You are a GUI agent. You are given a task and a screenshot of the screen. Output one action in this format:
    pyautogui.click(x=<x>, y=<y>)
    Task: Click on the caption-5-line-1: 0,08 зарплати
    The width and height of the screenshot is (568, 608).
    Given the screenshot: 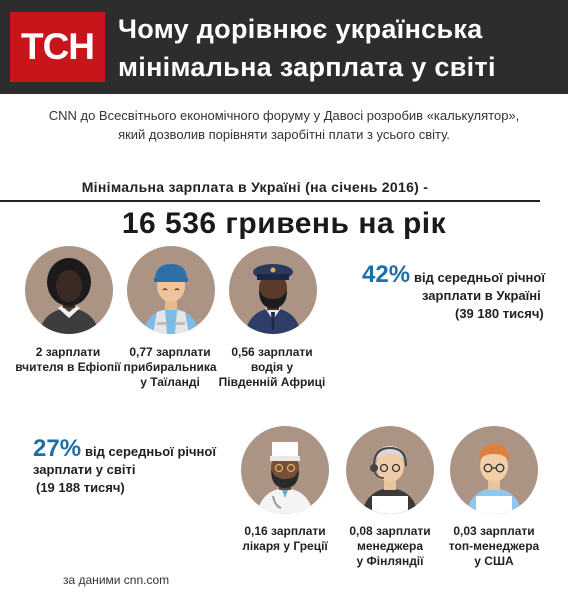 What is the action you would take?
    pyautogui.click(x=390, y=531)
    